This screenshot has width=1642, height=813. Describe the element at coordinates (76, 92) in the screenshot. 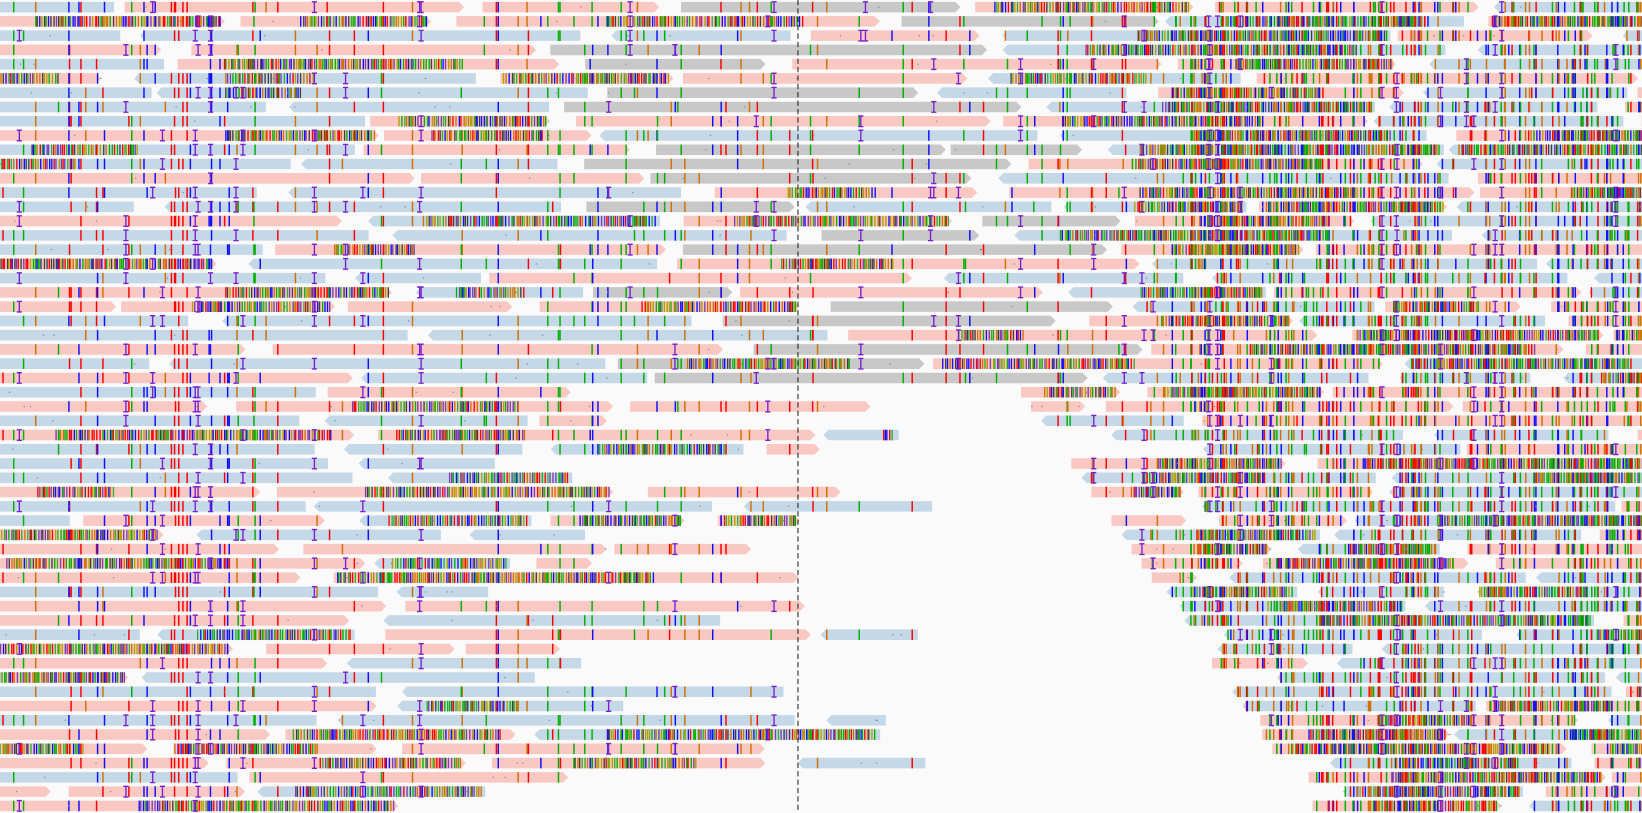

I see `read` at that location.